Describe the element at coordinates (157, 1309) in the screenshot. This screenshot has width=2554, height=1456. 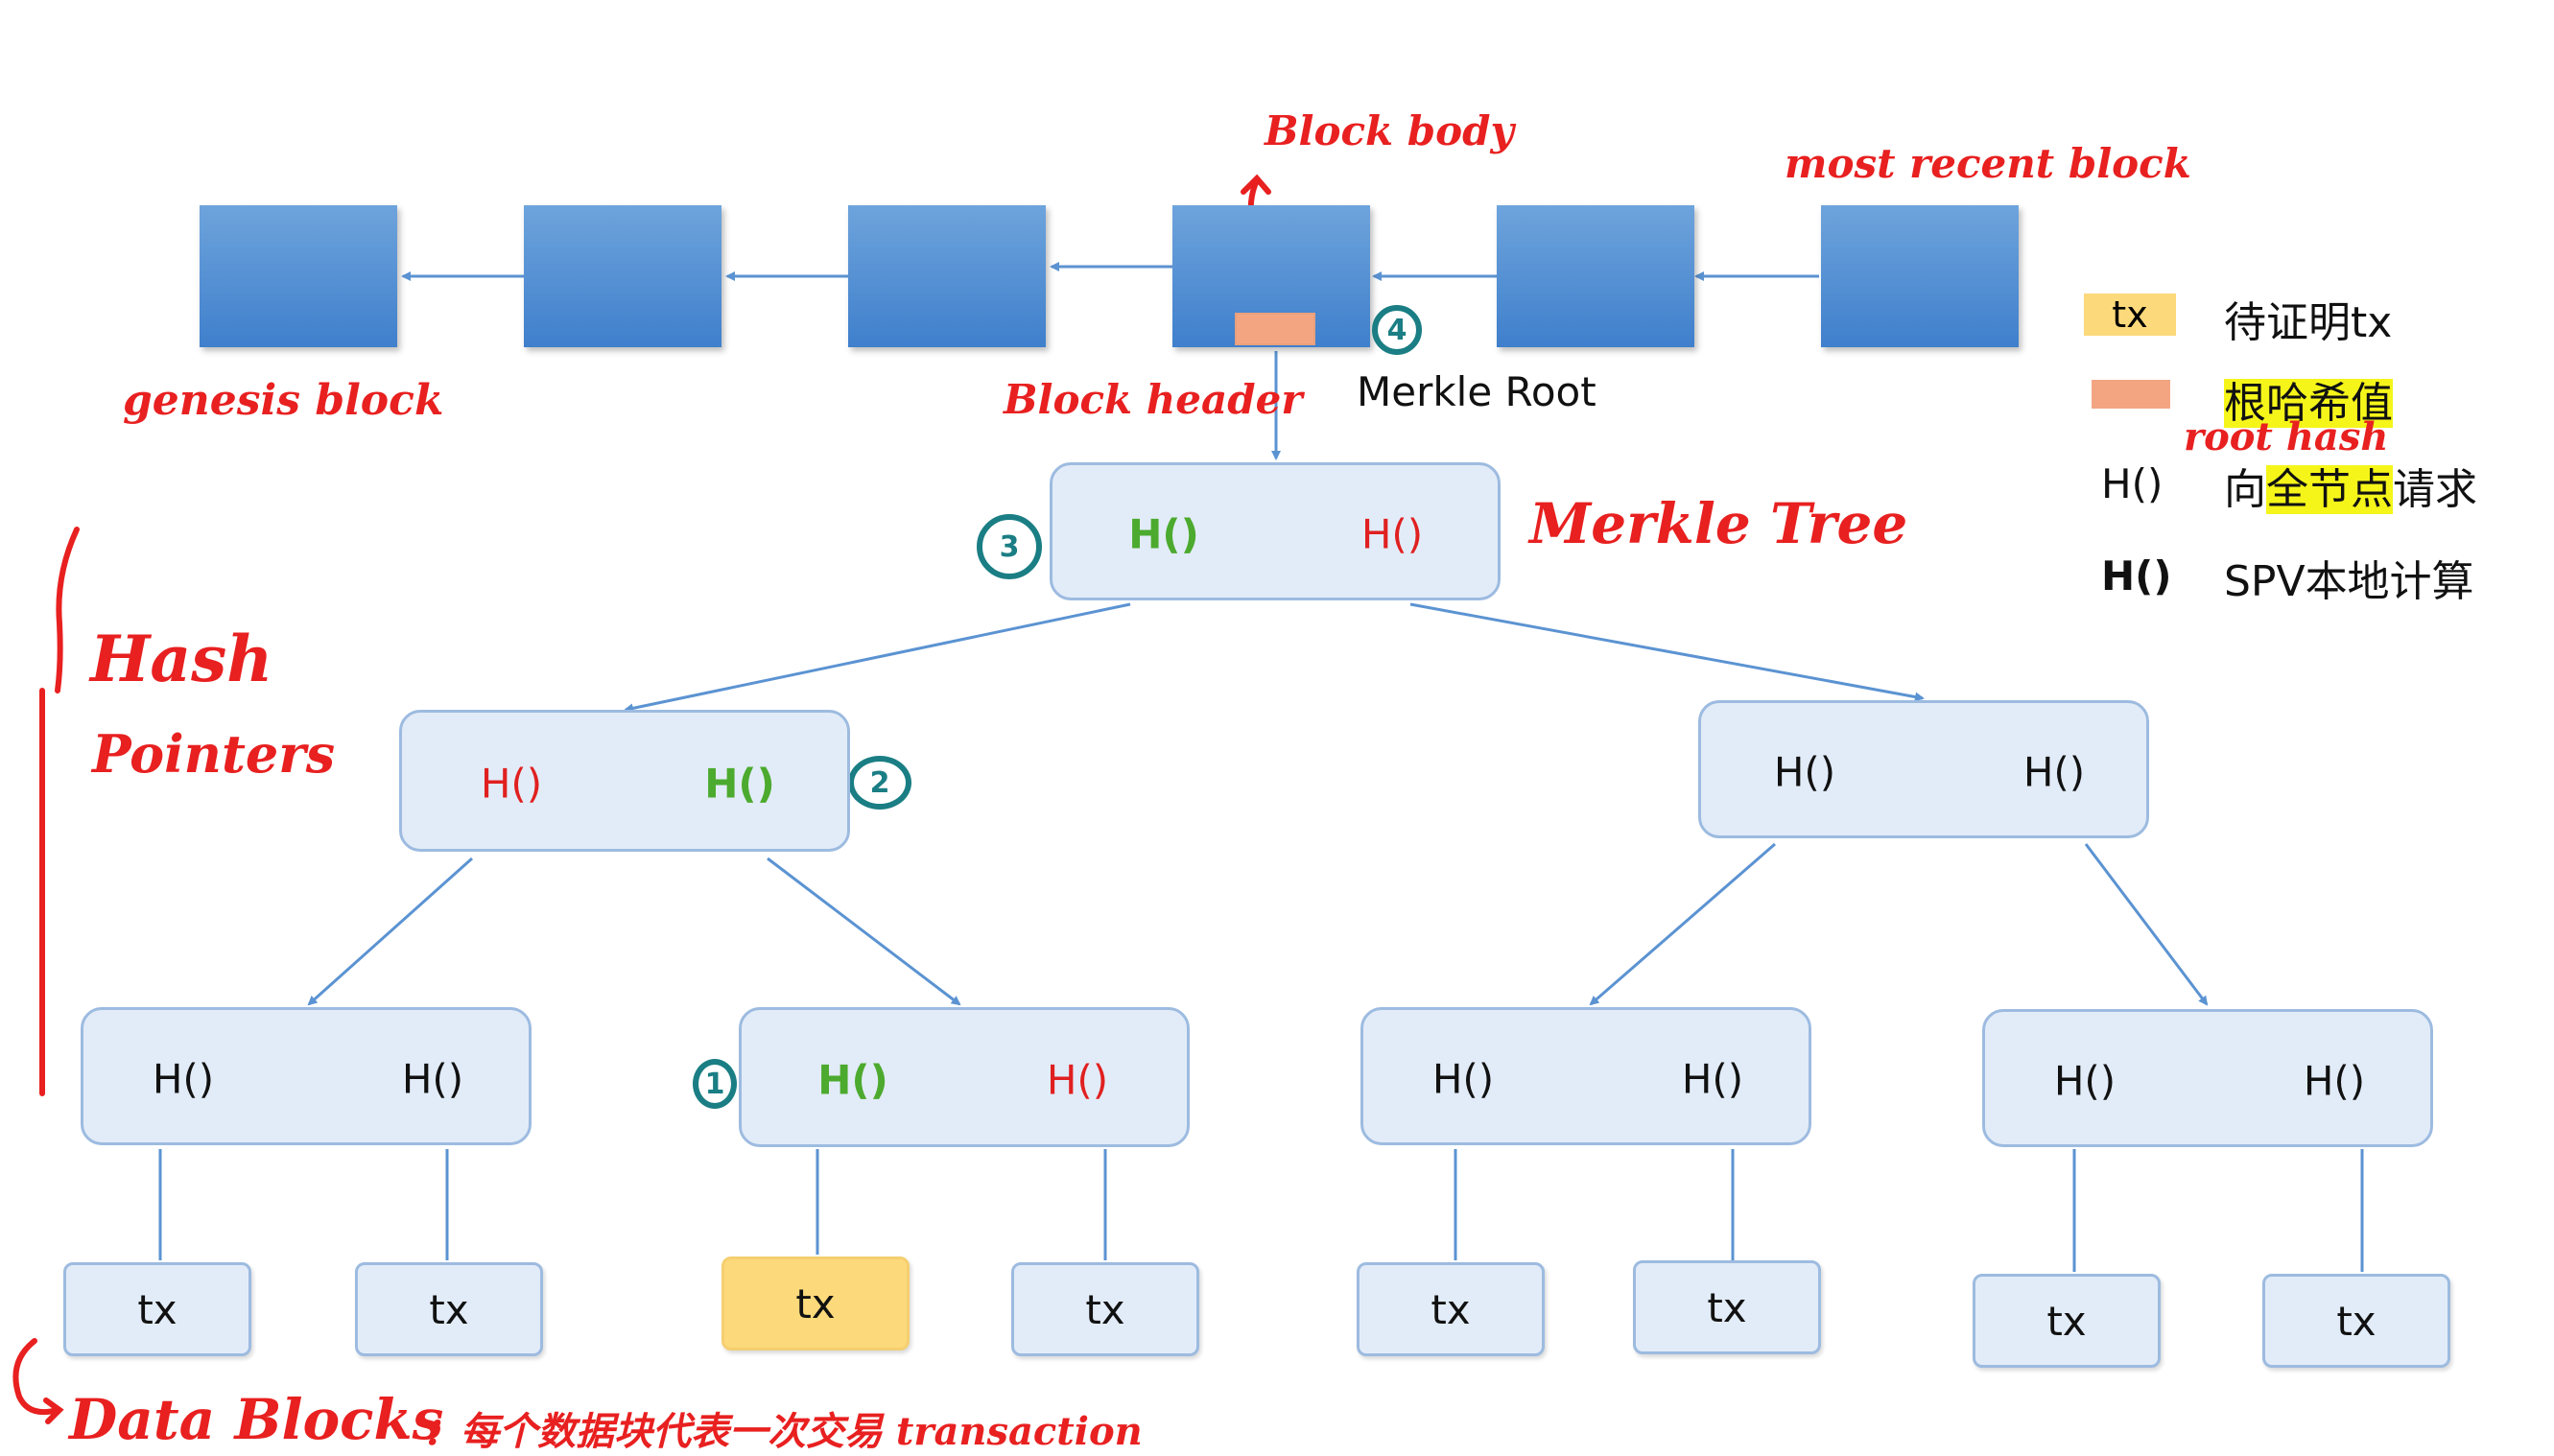
I see `tx-leaf-0: tx` at that location.